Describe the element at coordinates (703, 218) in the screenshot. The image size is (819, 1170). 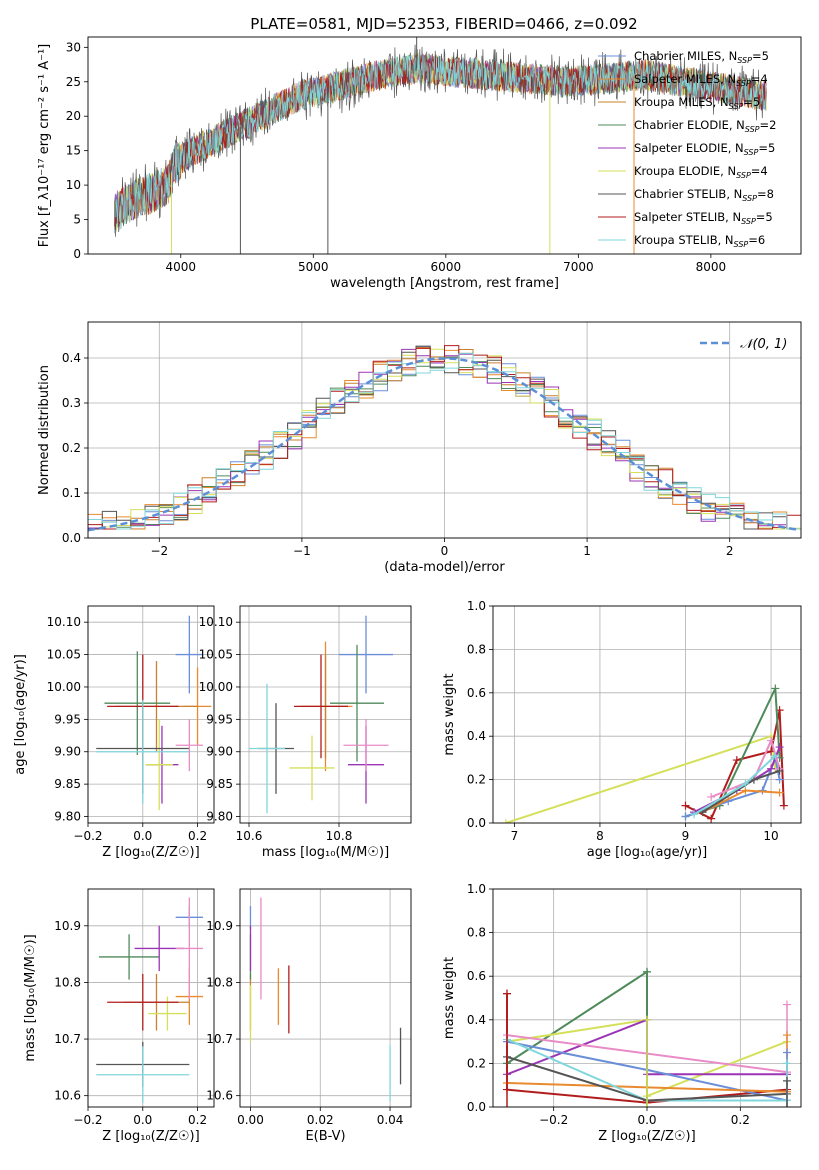
I see `legend-label: Salpeter STELIB, NSSP=5` at that location.